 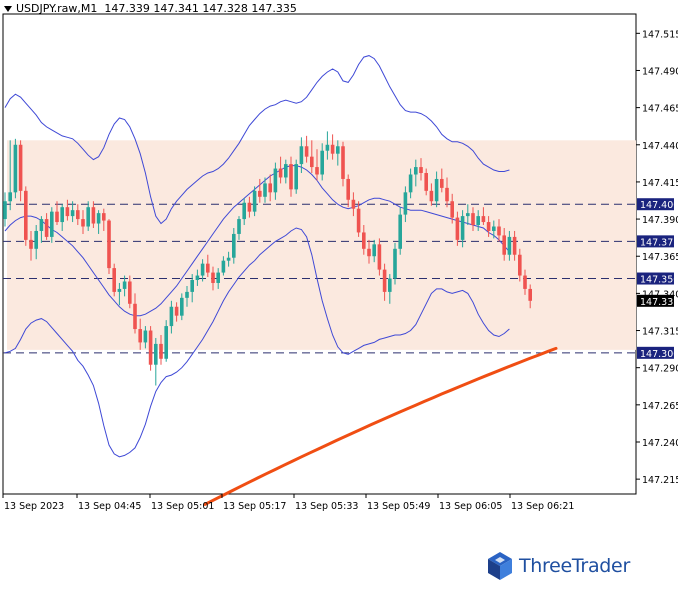 I want to click on price-tick-label: 147.465, so click(x=660, y=109).